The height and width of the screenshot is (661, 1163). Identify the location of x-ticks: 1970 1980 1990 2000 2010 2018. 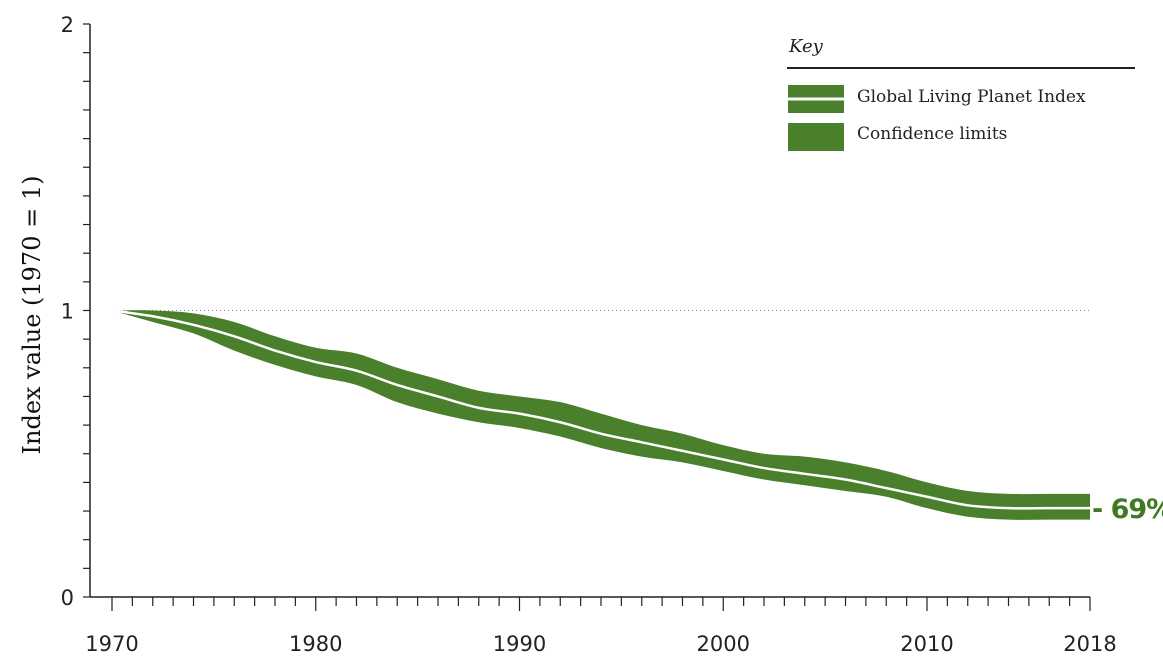
(601, 626).